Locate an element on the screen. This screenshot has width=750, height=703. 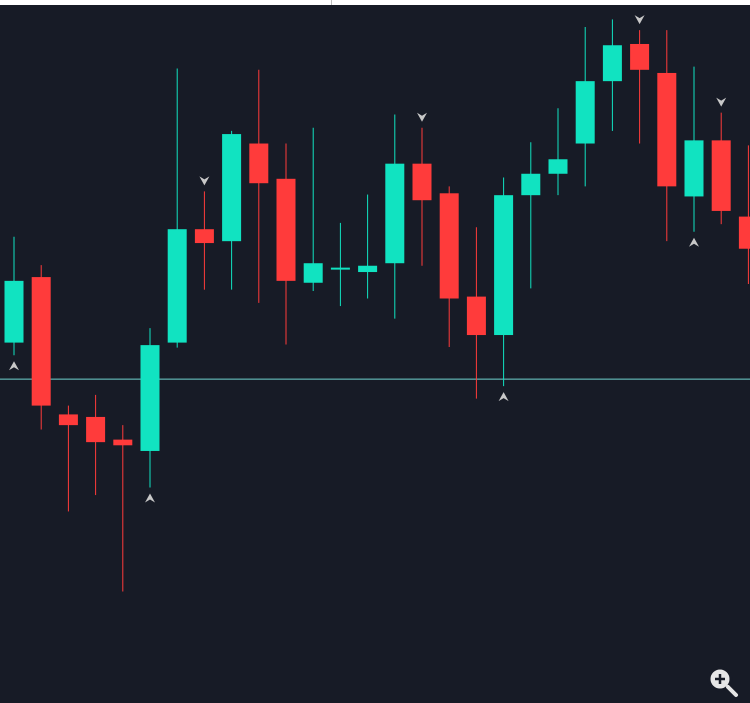
zoom-in-icon is located at coordinates (722, 681).